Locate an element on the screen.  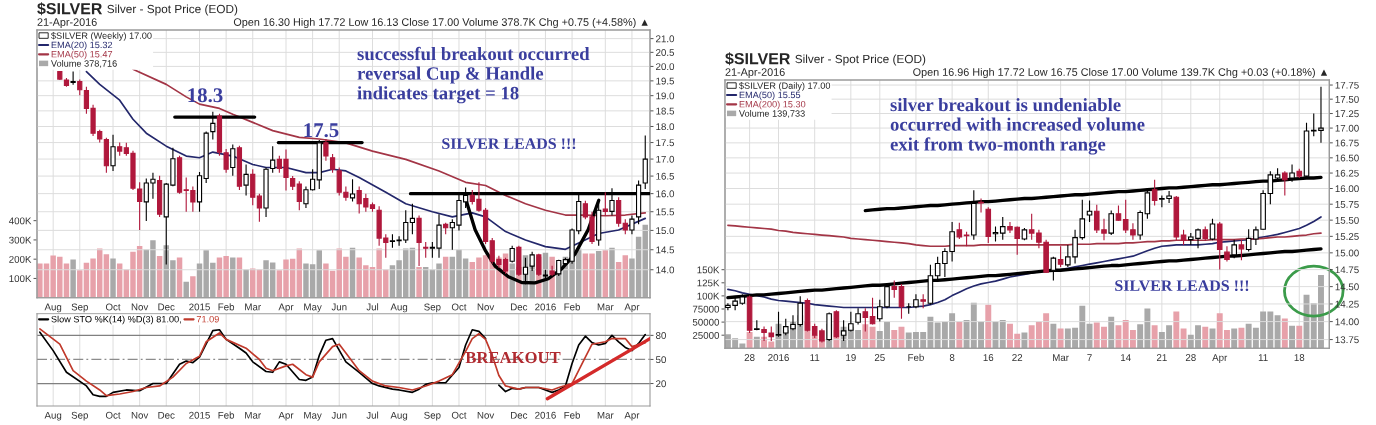
y-tick-label: 15.25 is located at coordinates (1347, 236).